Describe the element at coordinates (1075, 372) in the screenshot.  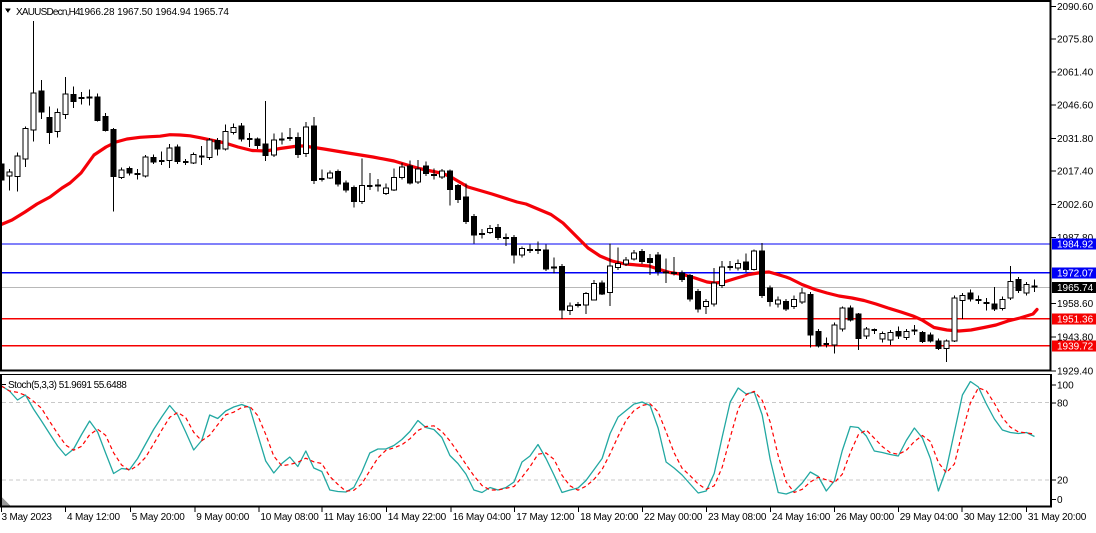
I see `svg-text: 1929.40` at that location.